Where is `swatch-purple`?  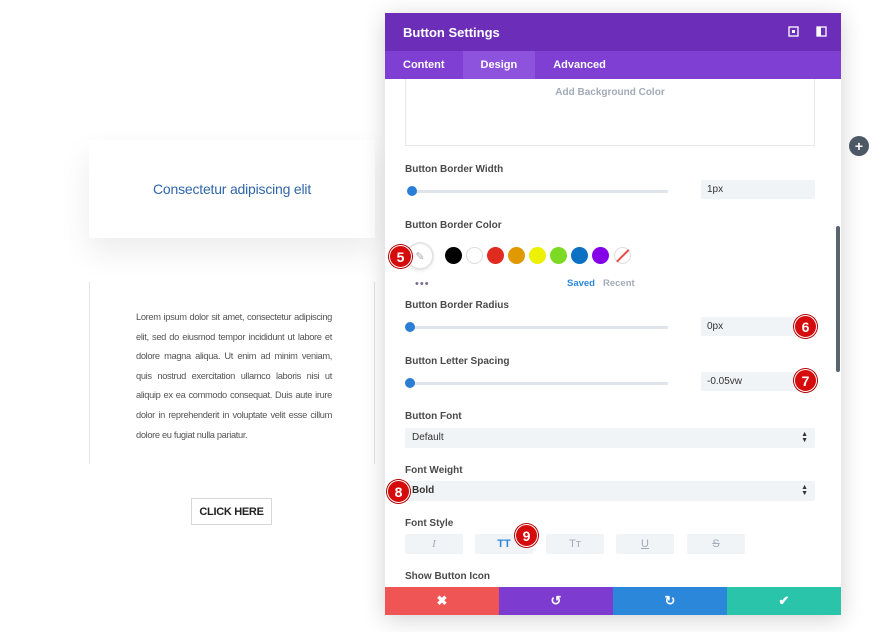
swatch-purple is located at coordinates (600, 255).